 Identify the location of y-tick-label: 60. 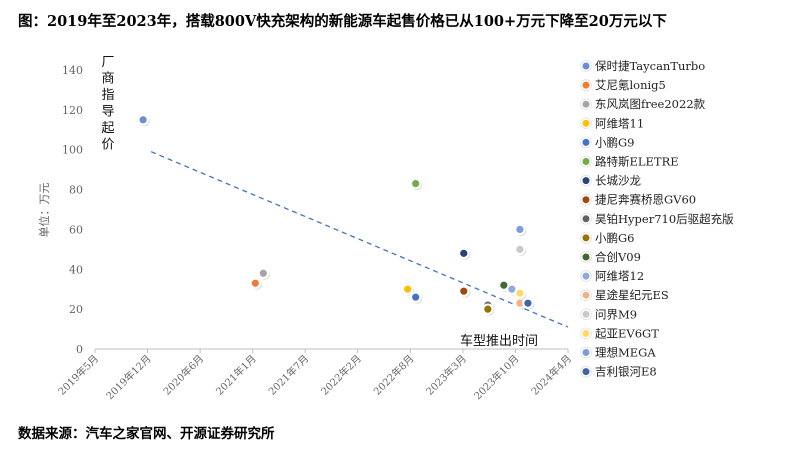
(76, 229).